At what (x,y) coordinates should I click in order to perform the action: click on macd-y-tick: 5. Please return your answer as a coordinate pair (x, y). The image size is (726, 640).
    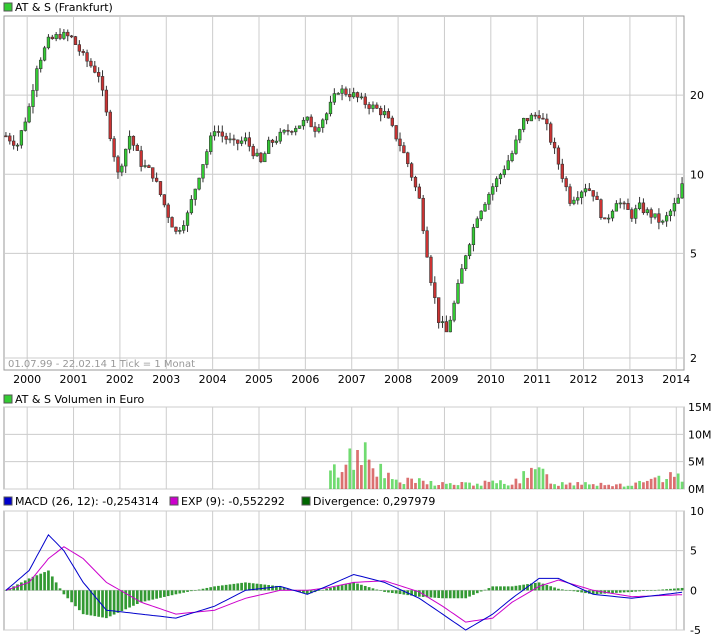
    Looking at the image, I should click on (693, 551).